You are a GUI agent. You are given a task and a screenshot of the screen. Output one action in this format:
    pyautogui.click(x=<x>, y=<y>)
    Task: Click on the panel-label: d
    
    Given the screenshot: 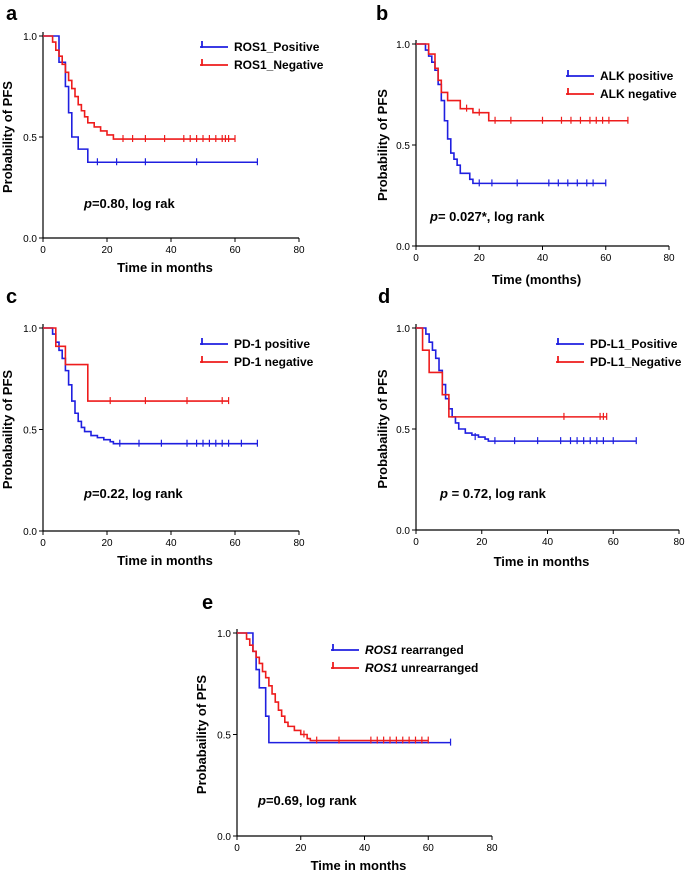 What is the action you would take?
    pyautogui.click(x=384, y=297)
    